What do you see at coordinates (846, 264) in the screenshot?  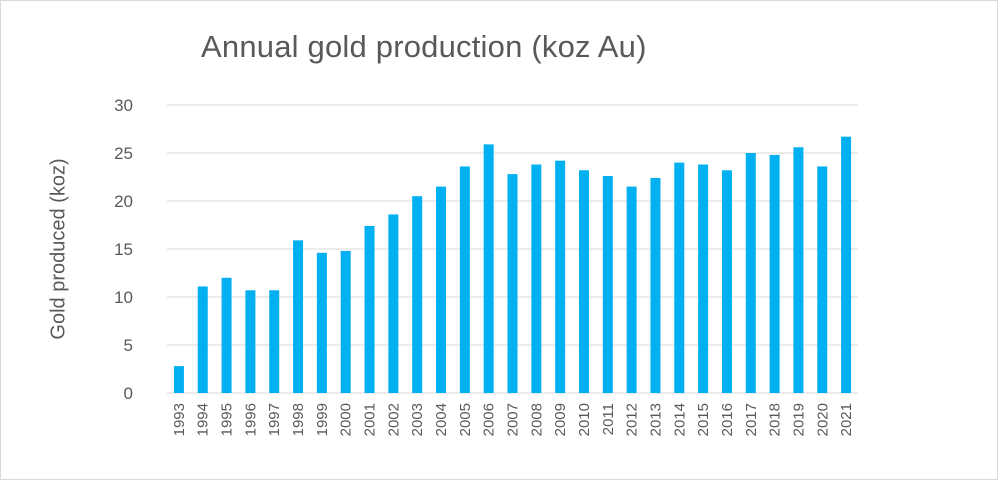 I see `bar-2021` at bounding box center [846, 264].